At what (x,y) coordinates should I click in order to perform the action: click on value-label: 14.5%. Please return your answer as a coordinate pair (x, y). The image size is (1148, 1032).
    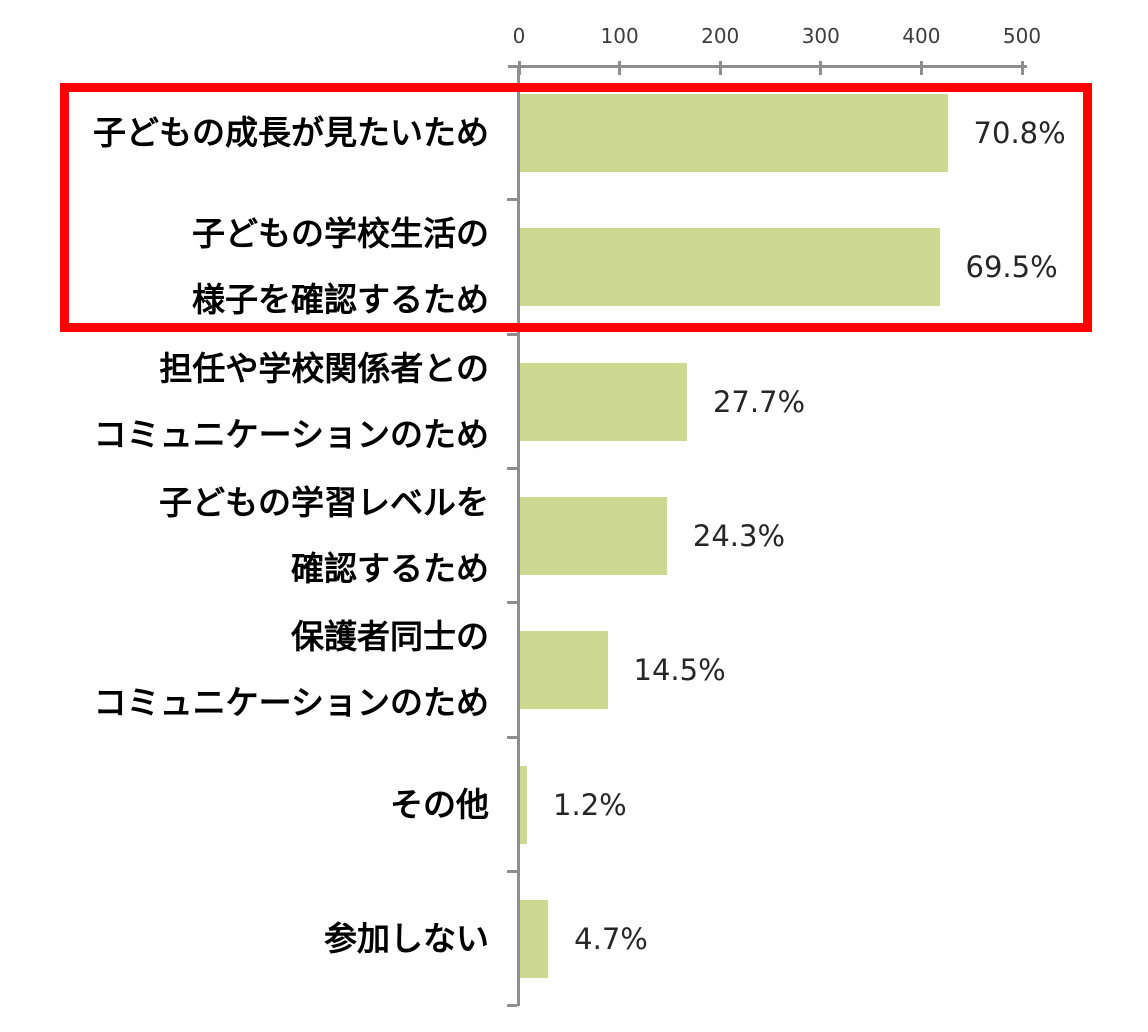
    Looking at the image, I should click on (679, 670).